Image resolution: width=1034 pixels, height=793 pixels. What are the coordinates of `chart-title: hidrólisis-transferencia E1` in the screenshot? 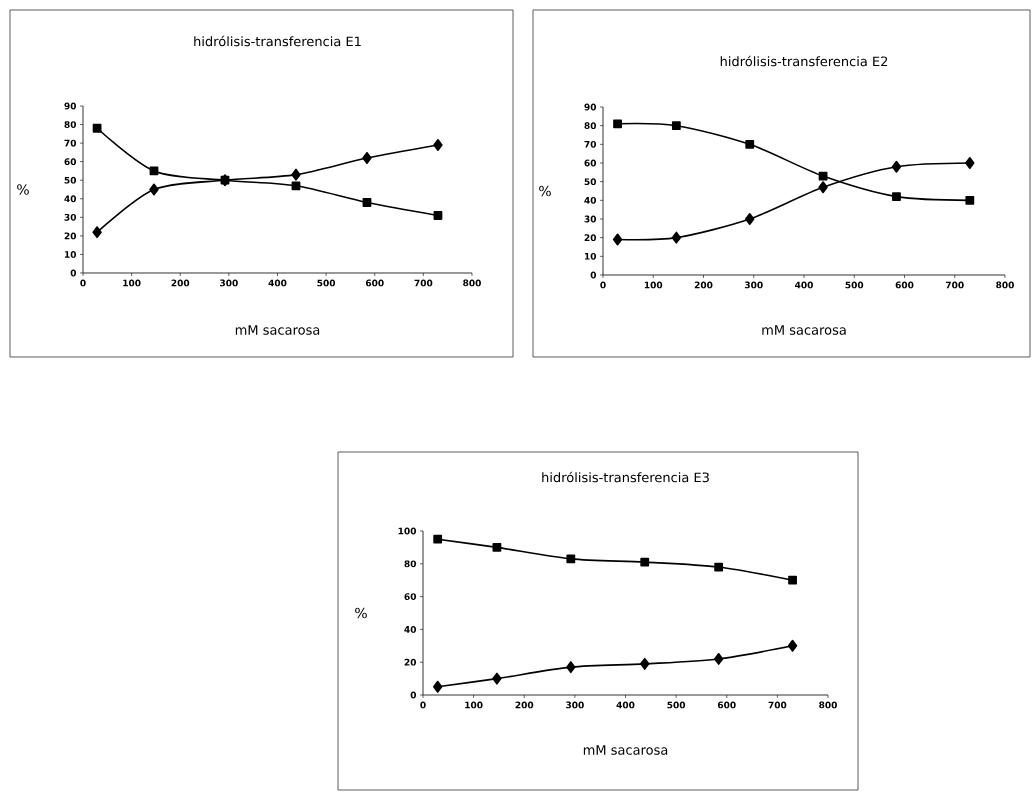 It's located at (277, 41).